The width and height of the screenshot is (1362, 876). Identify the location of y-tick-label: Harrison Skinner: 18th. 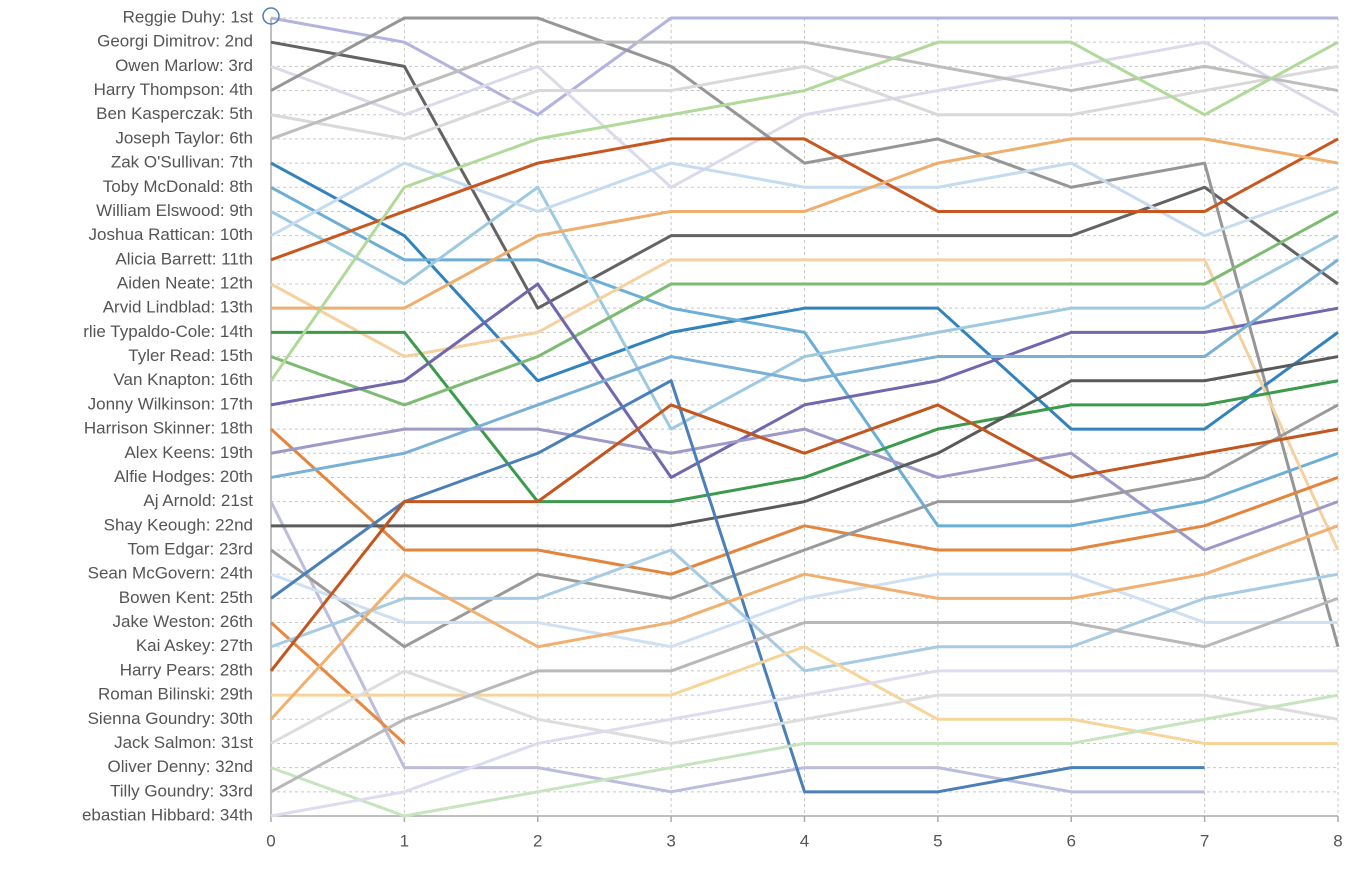
(168, 428).